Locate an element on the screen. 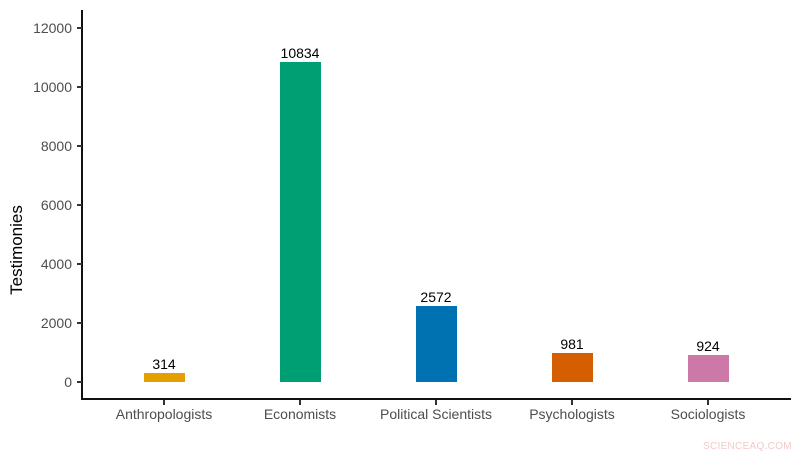 Image resolution: width=800 pixels, height=456 pixels. y-tick-label: 8000 is located at coordinates (56, 146).